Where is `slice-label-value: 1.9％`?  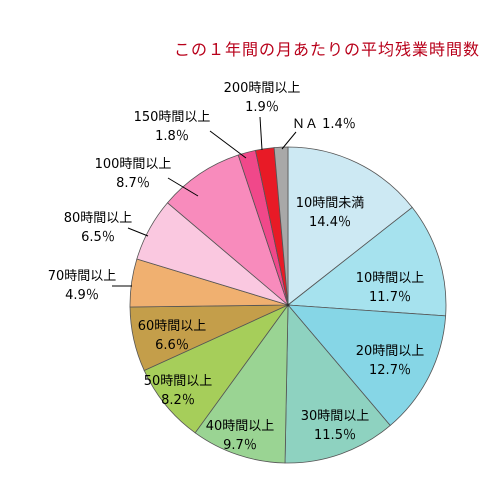 slice-label-value: 1.9％ is located at coordinates (262, 107).